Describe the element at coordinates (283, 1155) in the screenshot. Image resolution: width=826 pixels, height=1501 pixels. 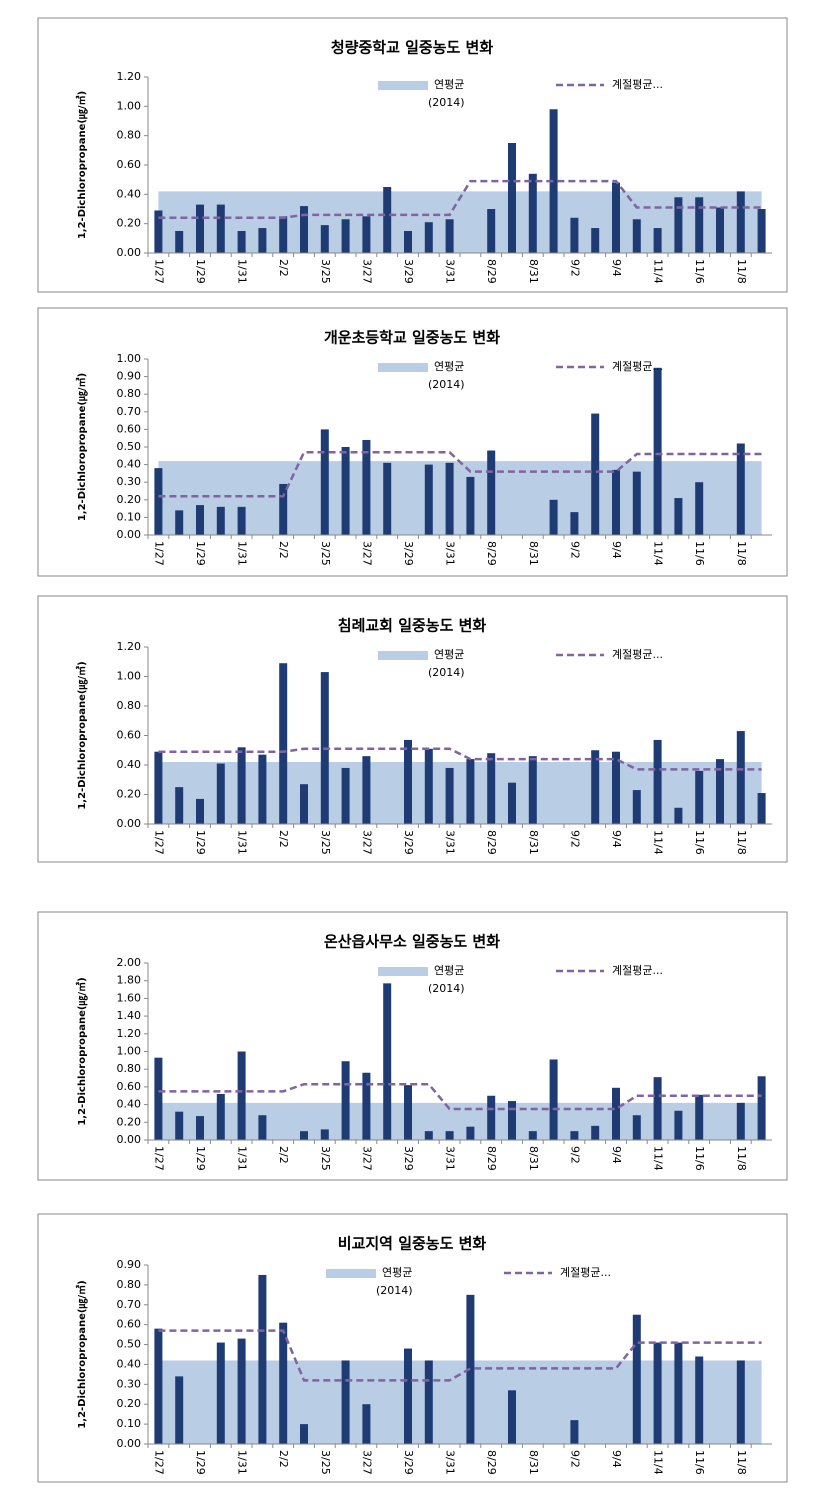
I see `x-tick-label: 2/2` at that location.